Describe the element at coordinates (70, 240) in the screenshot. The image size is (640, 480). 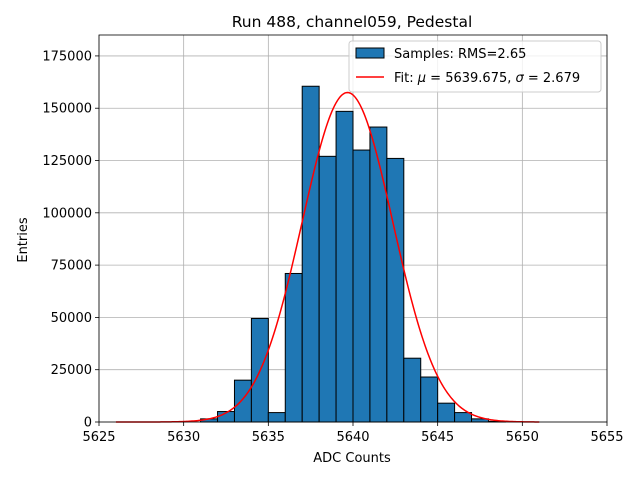
I see `y-axis-ticks: 0 25000 50000 75000 100000 125000 150000 175000` at that location.